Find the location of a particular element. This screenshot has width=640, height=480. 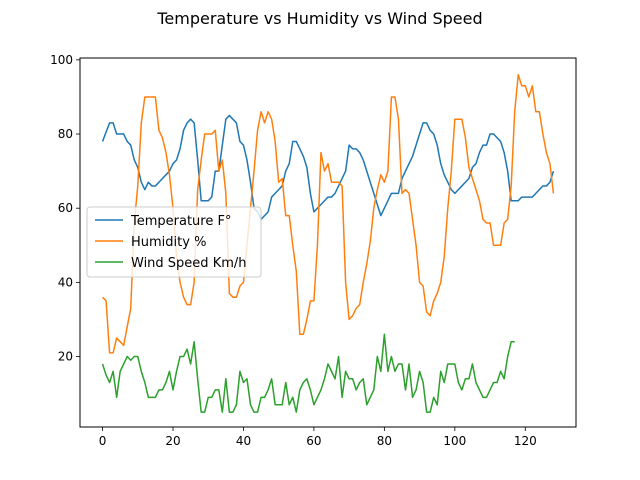

x-tick-label: 80 is located at coordinates (384, 441).